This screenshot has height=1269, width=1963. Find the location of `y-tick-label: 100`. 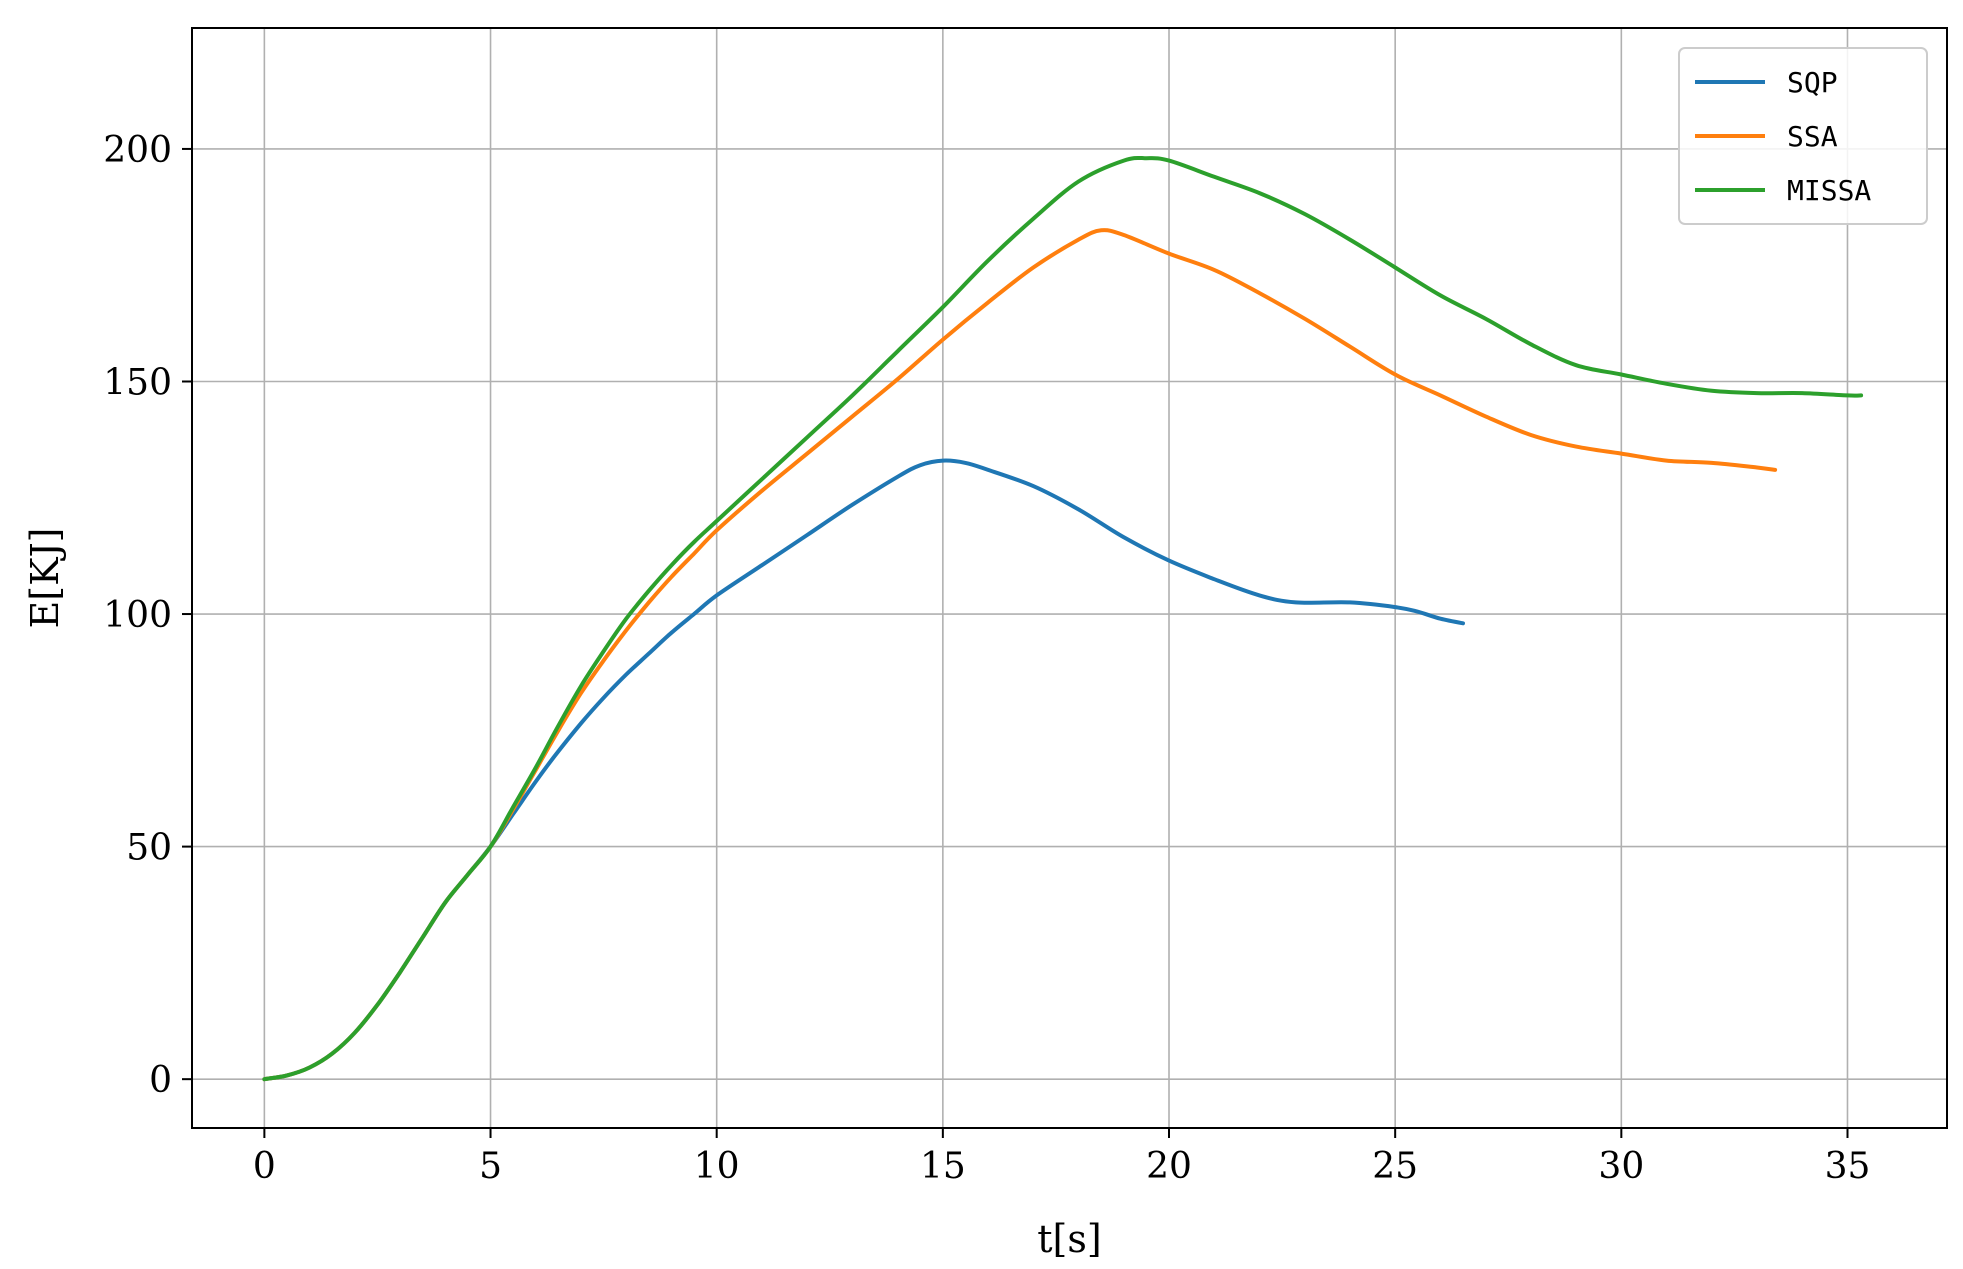

y-tick-label: 100 is located at coordinates (137, 615).